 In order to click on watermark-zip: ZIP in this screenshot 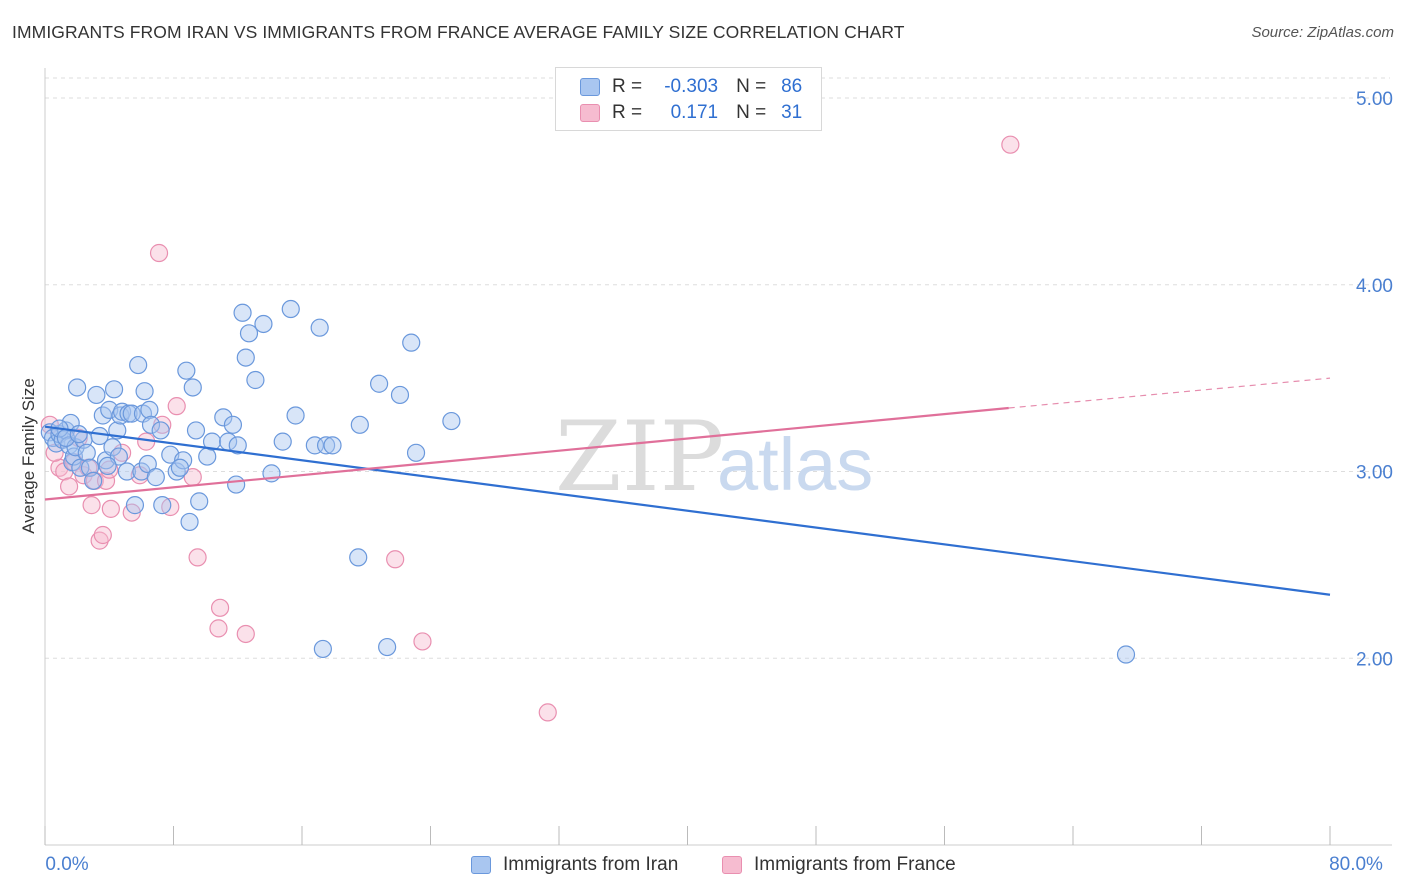, I will do `click(639, 457)`.